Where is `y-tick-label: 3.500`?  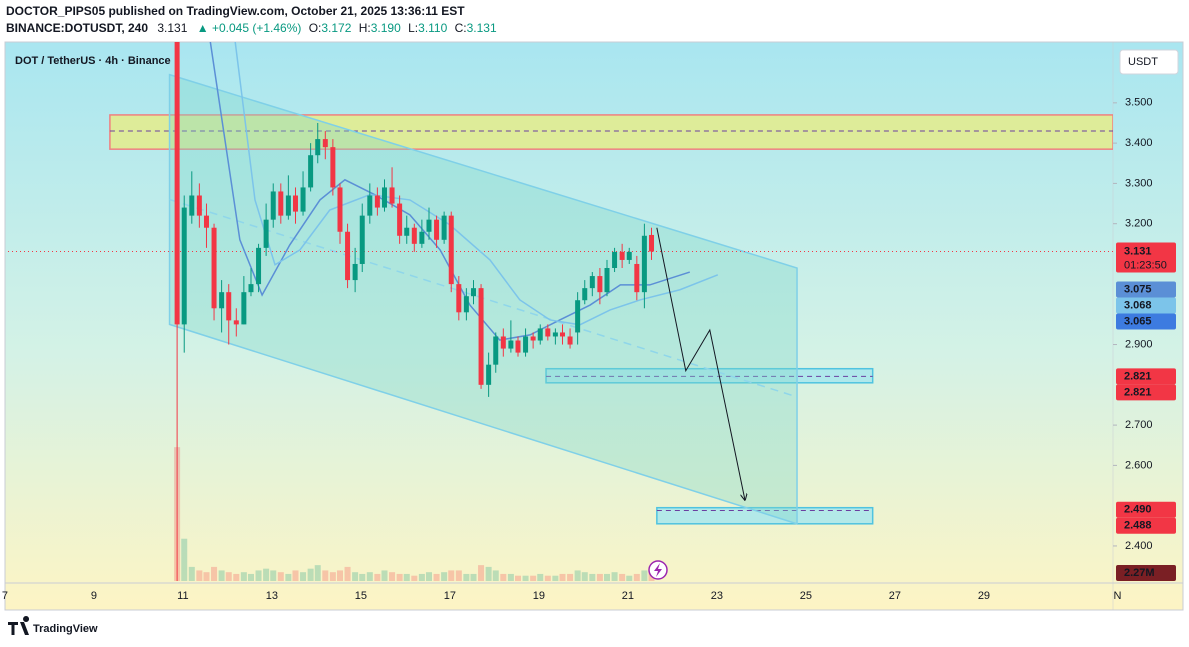 y-tick-label: 3.500 is located at coordinates (1139, 103).